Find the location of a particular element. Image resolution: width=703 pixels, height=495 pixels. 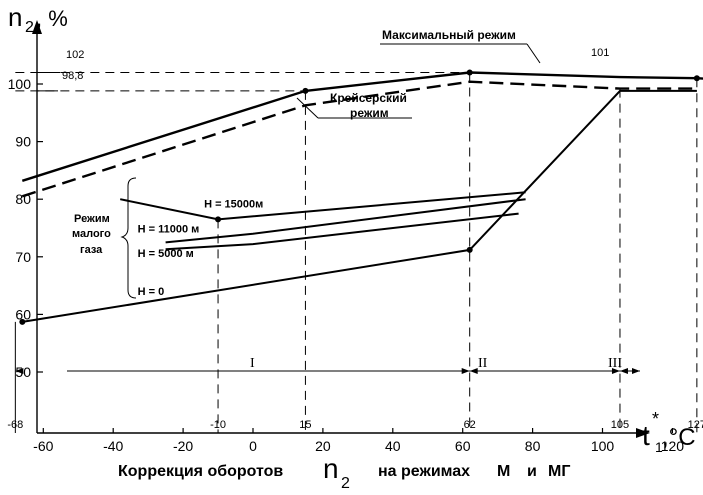

y-axis-title: n 2 , % is located at coordinates (38, 19).